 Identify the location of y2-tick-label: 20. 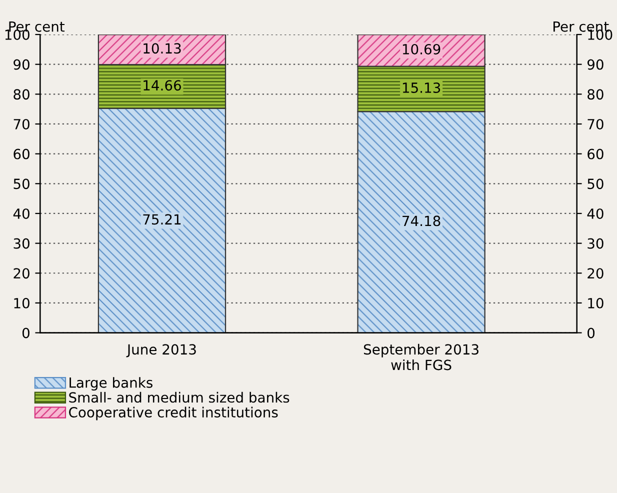
(596, 273).